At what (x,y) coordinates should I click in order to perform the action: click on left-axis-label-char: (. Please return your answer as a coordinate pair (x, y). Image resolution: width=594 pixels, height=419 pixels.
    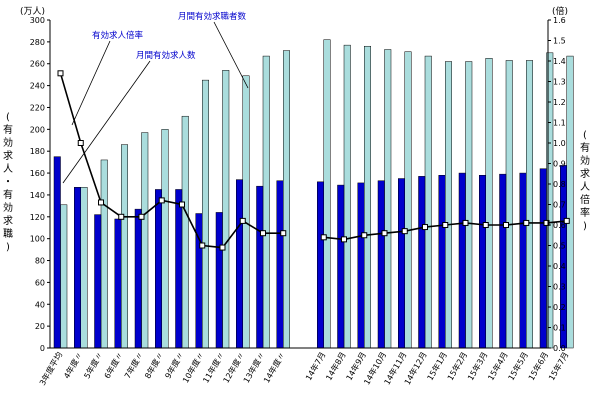
    Looking at the image, I should click on (8, 117).